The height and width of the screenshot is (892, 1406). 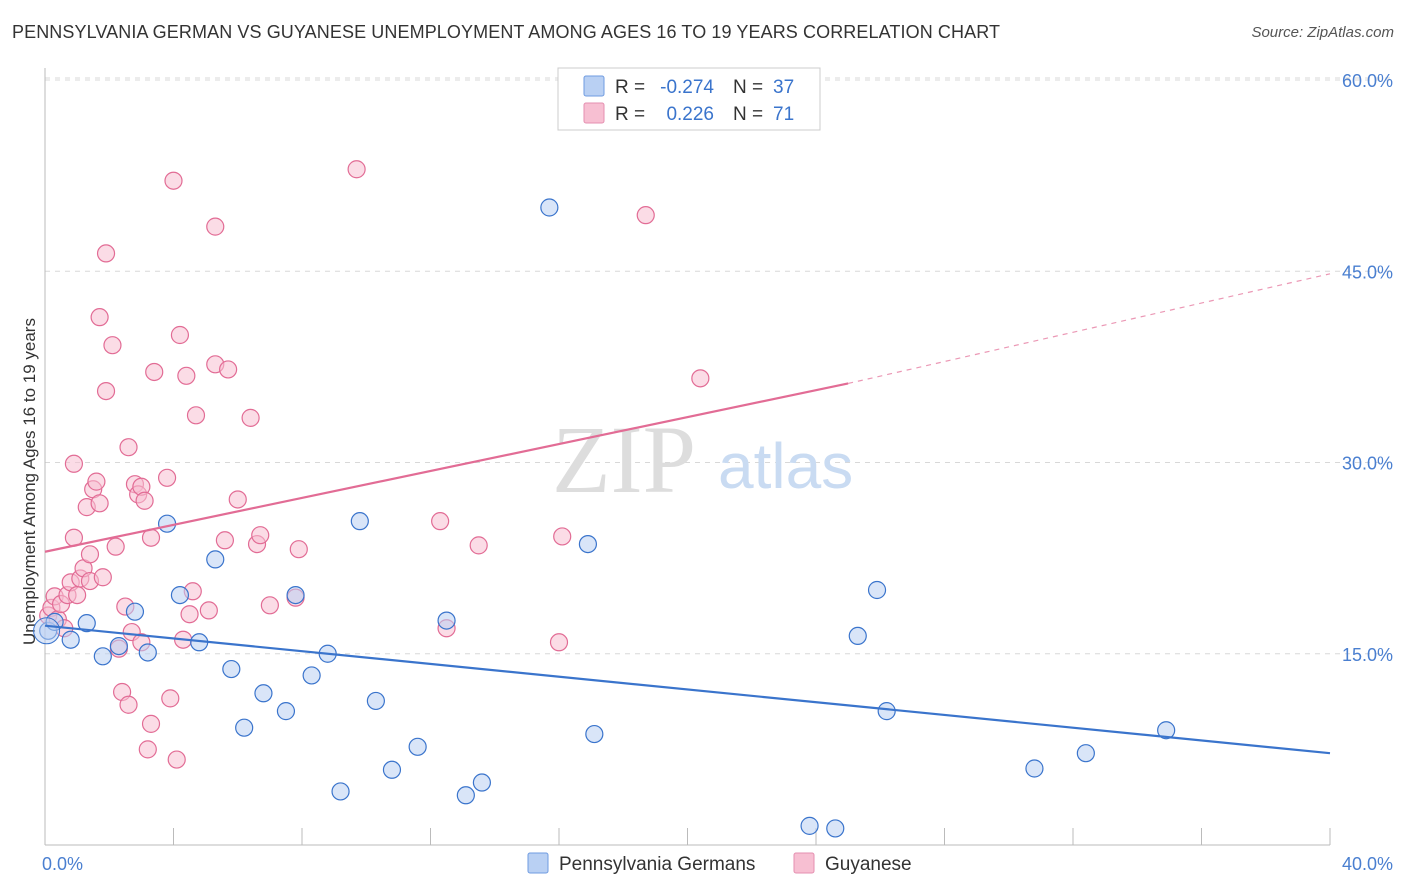 What do you see at coordinates (1089, 329) in the screenshot?
I see `trend-line-guyanese-extension` at bounding box center [1089, 329].